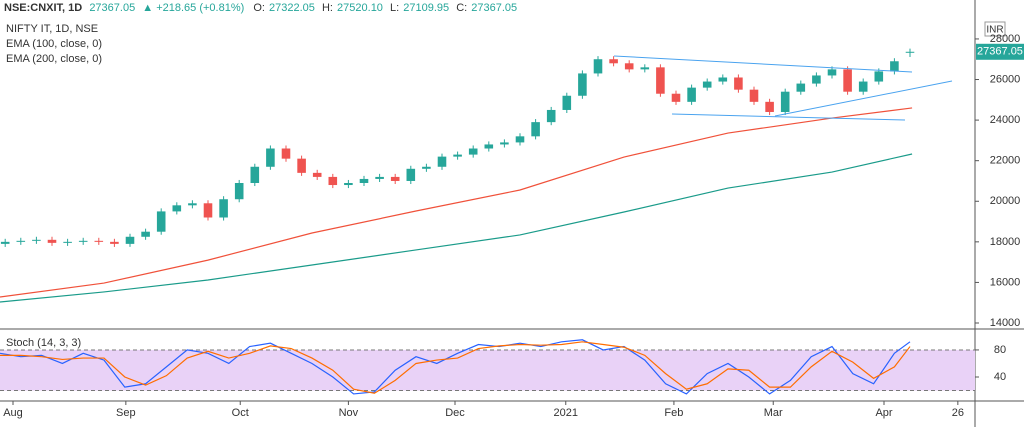 The width and height of the screenshot is (1024, 427). I want to click on indicator-title: Stoch (14, 3, 3), so click(43, 343).